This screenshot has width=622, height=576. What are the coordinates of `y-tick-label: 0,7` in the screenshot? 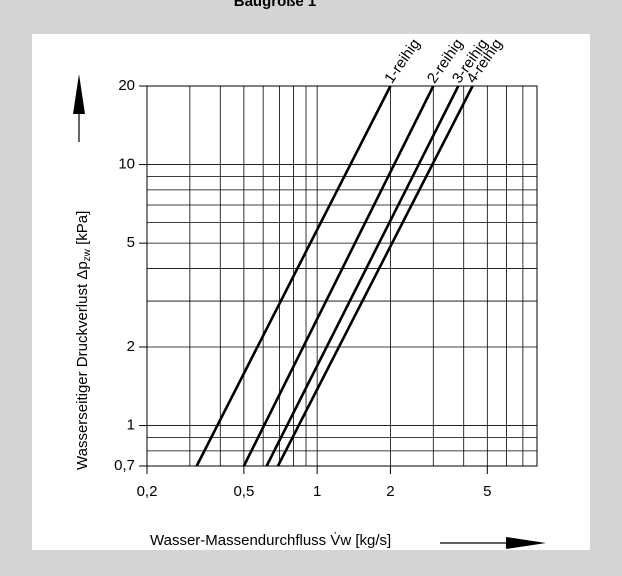 It's located at (124, 465).